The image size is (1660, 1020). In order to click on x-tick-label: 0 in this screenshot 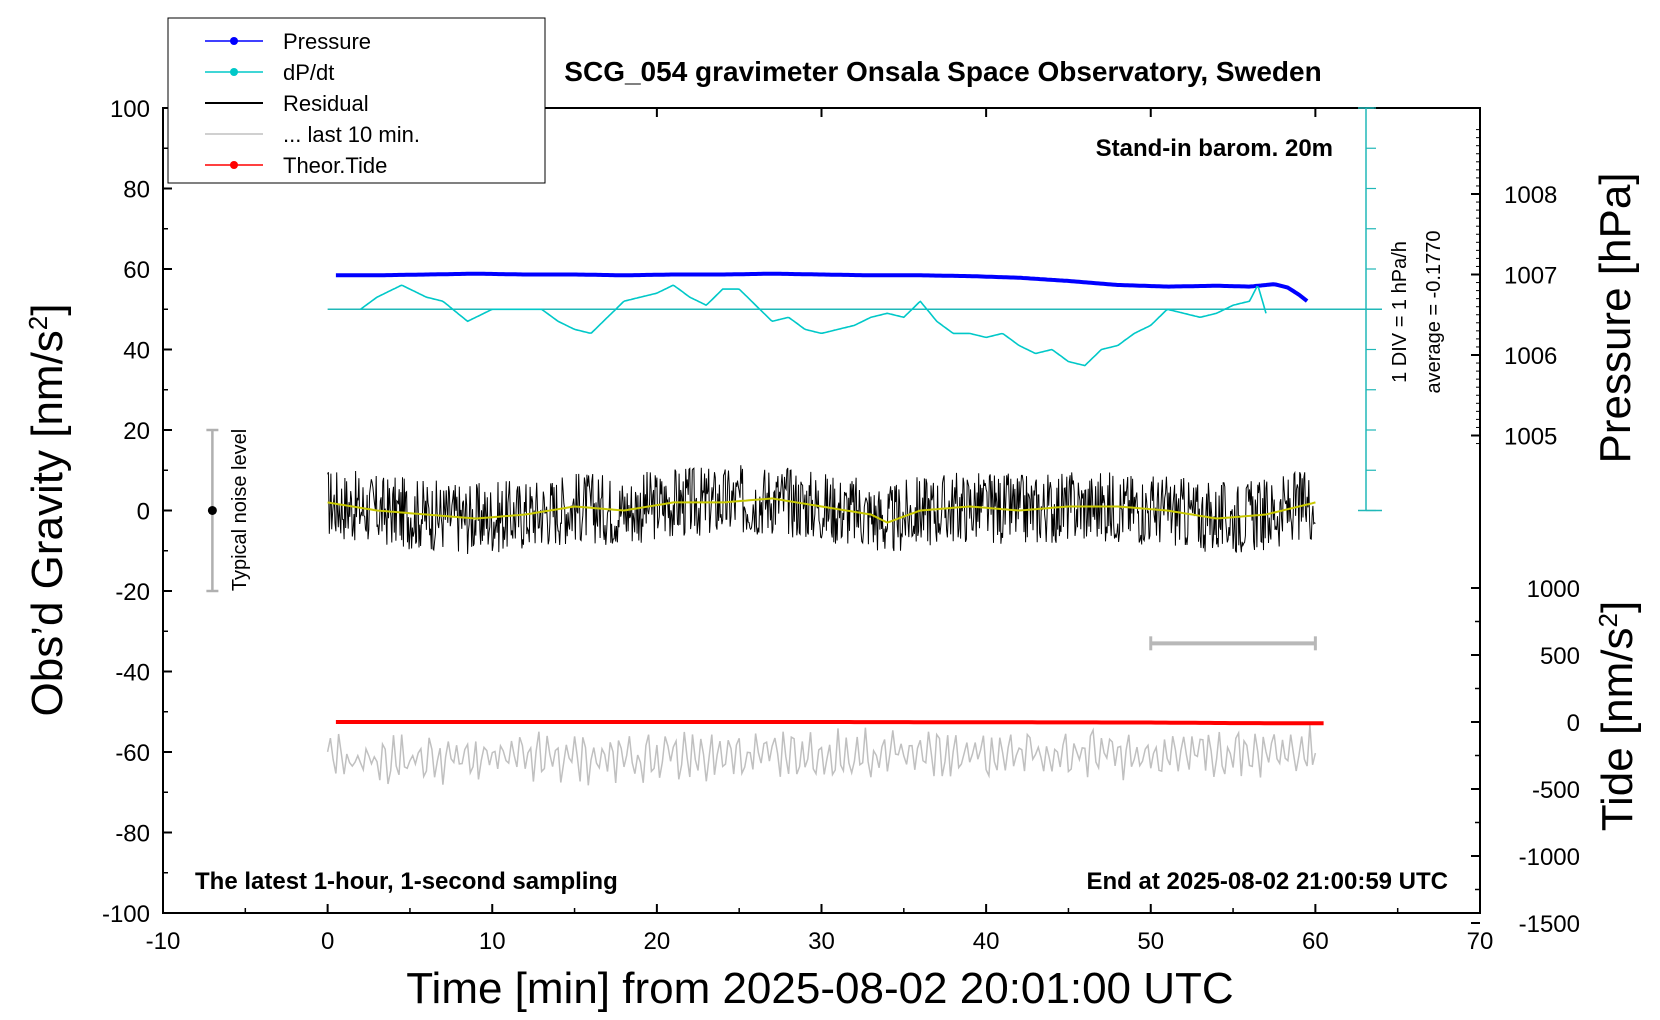, I will do `click(327, 941)`.